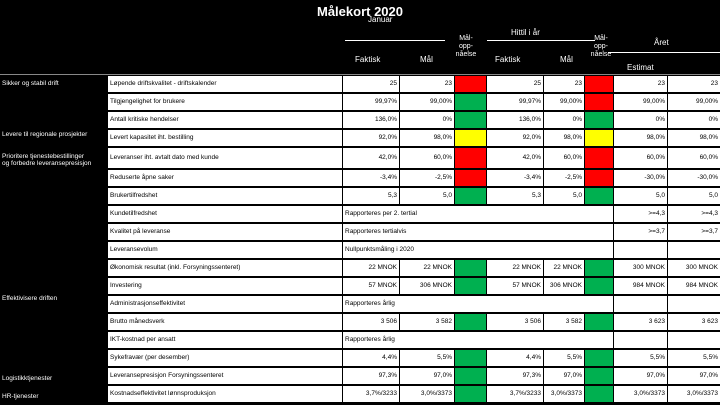  What do you see at coordinates (368, 59) in the screenshot?
I see `header-faktisk: Faktisk` at bounding box center [368, 59].